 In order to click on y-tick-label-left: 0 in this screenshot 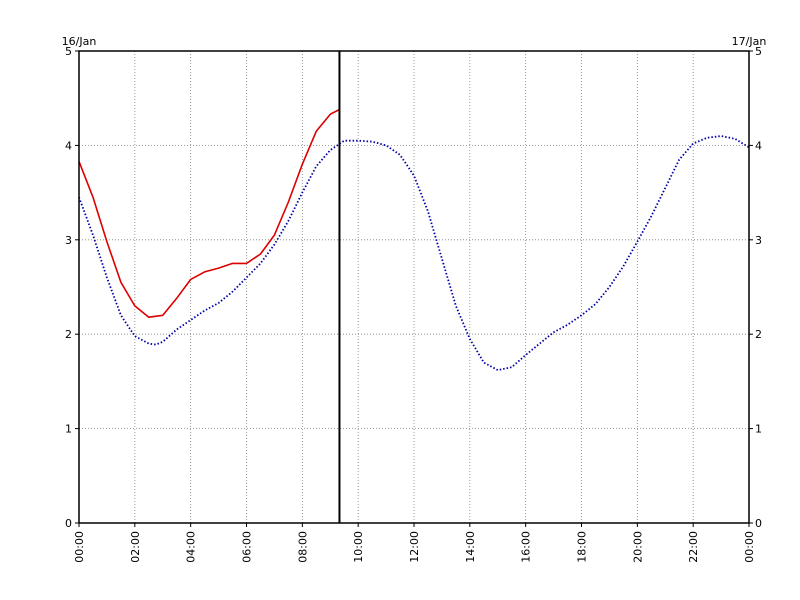, I will do `click(68, 523)`.